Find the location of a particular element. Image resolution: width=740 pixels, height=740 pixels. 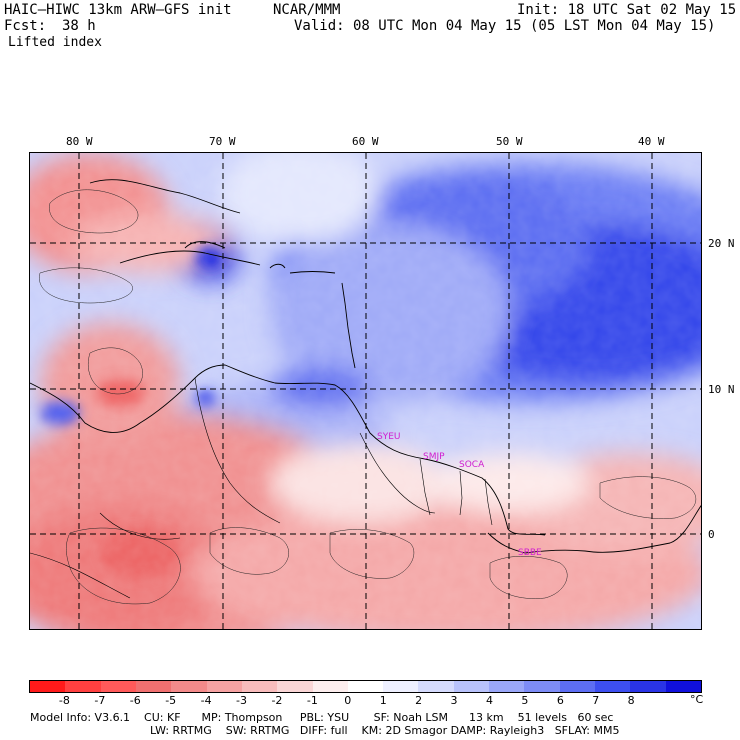

colorbar is located at coordinates (365, 686).